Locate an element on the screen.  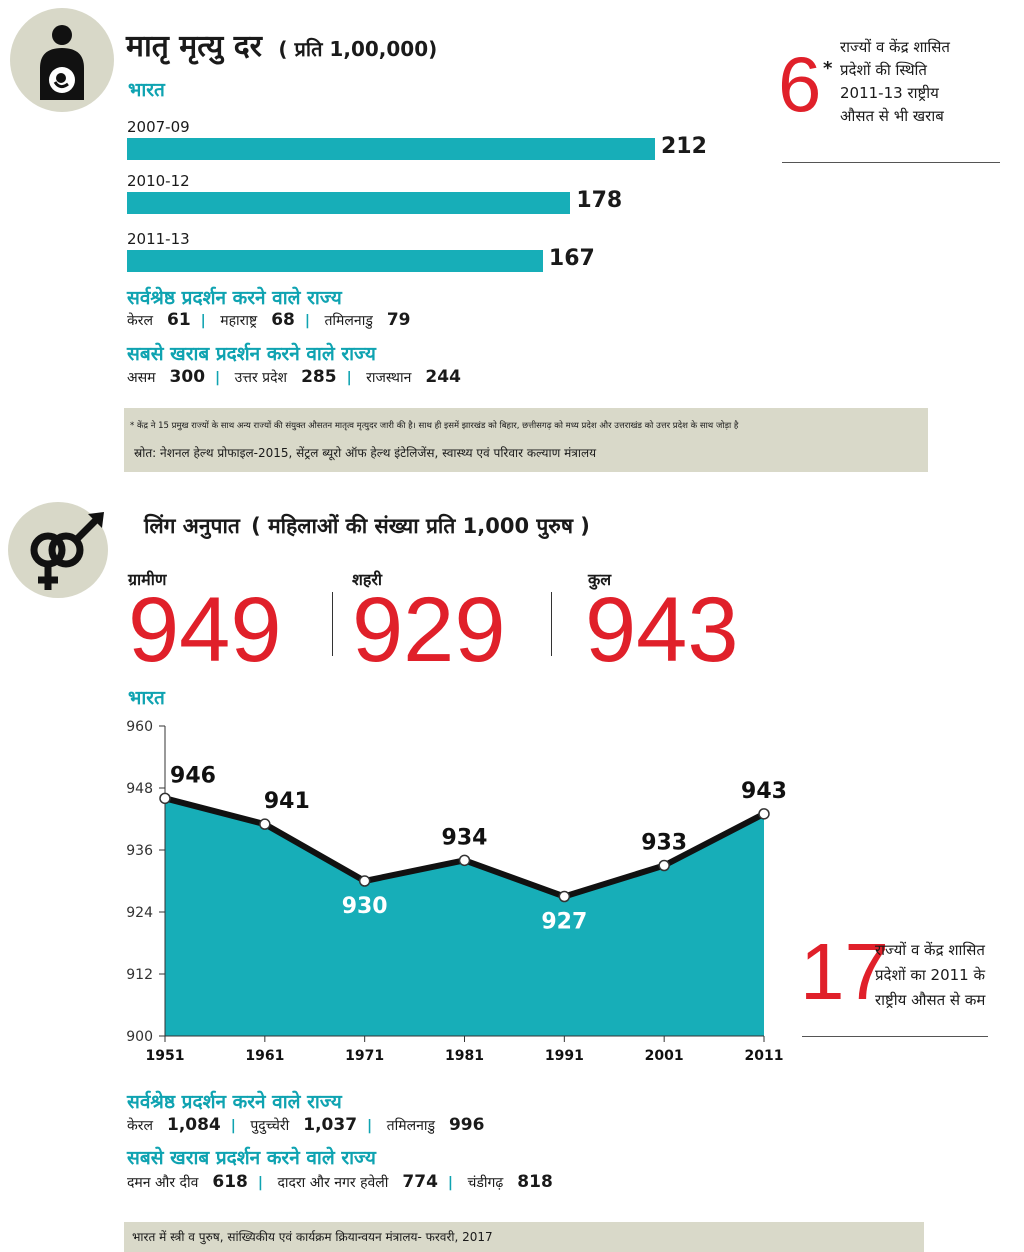
y-tick-label: 900 is located at coordinates (139, 1037).